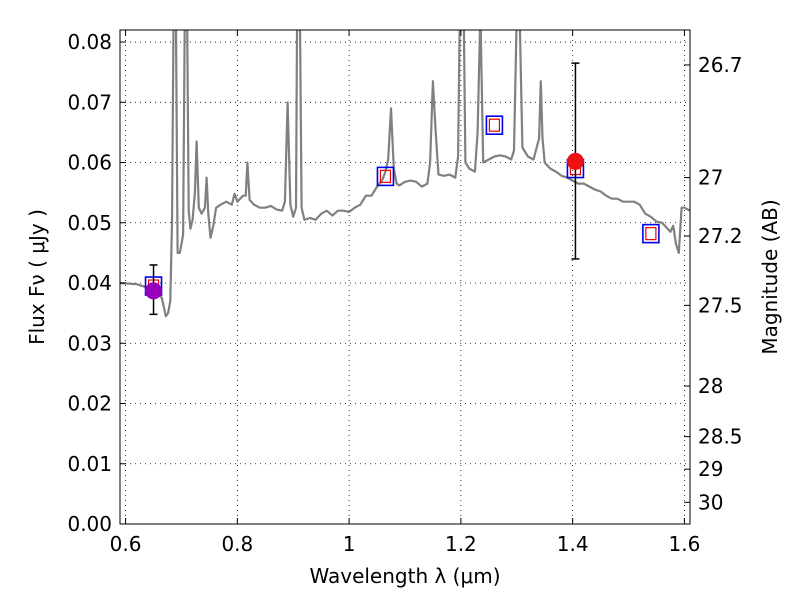 The height and width of the screenshot is (600, 800). What do you see at coordinates (720, 305) in the screenshot?
I see `right-tick-label: 27.5` at bounding box center [720, 305].